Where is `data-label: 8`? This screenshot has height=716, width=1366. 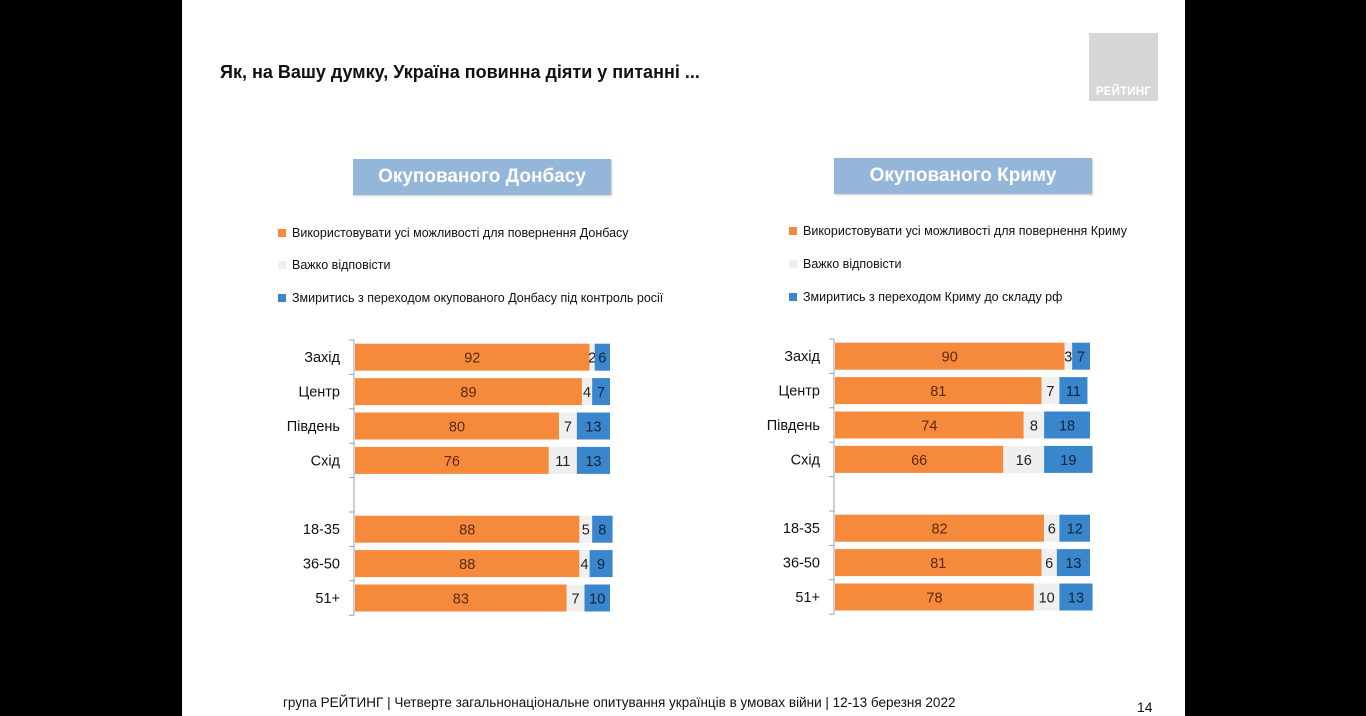
data-label: 8 is located at coordinates (1034, 427).